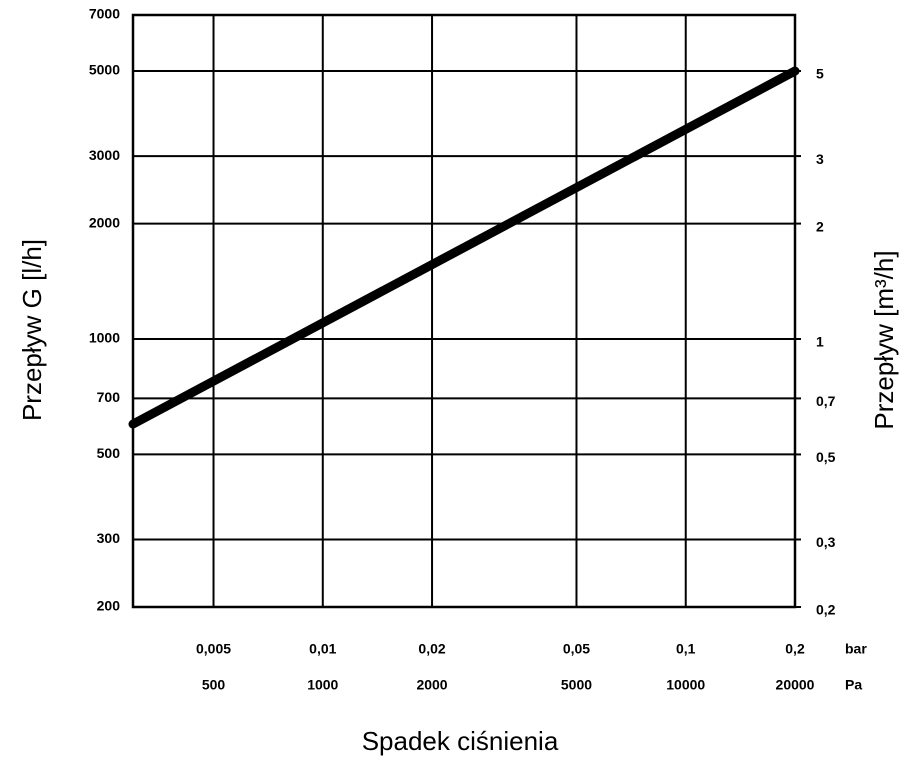 Image resolution: width=906 pixels, height=763 pixels. What do you see at coordinates (109, 453) in the screenshot?
I see `y-tick-label: 500` at bounding box center [109, 453].